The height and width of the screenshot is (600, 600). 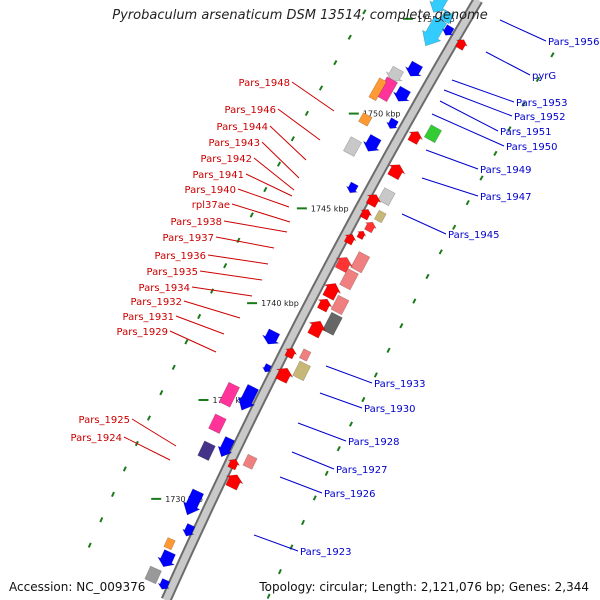 What do you see at coordinates (77, 587) in the screenshot?
I see `accession-text: Accession: NC_009376` at bounding box center [77, 587].